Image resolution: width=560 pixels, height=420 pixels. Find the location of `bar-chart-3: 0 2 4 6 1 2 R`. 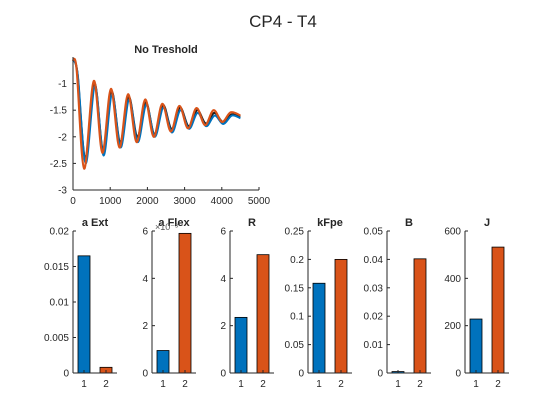

bar-chart-3: 0 2 4 6 1 2 R is located at coordinates (247, 303).